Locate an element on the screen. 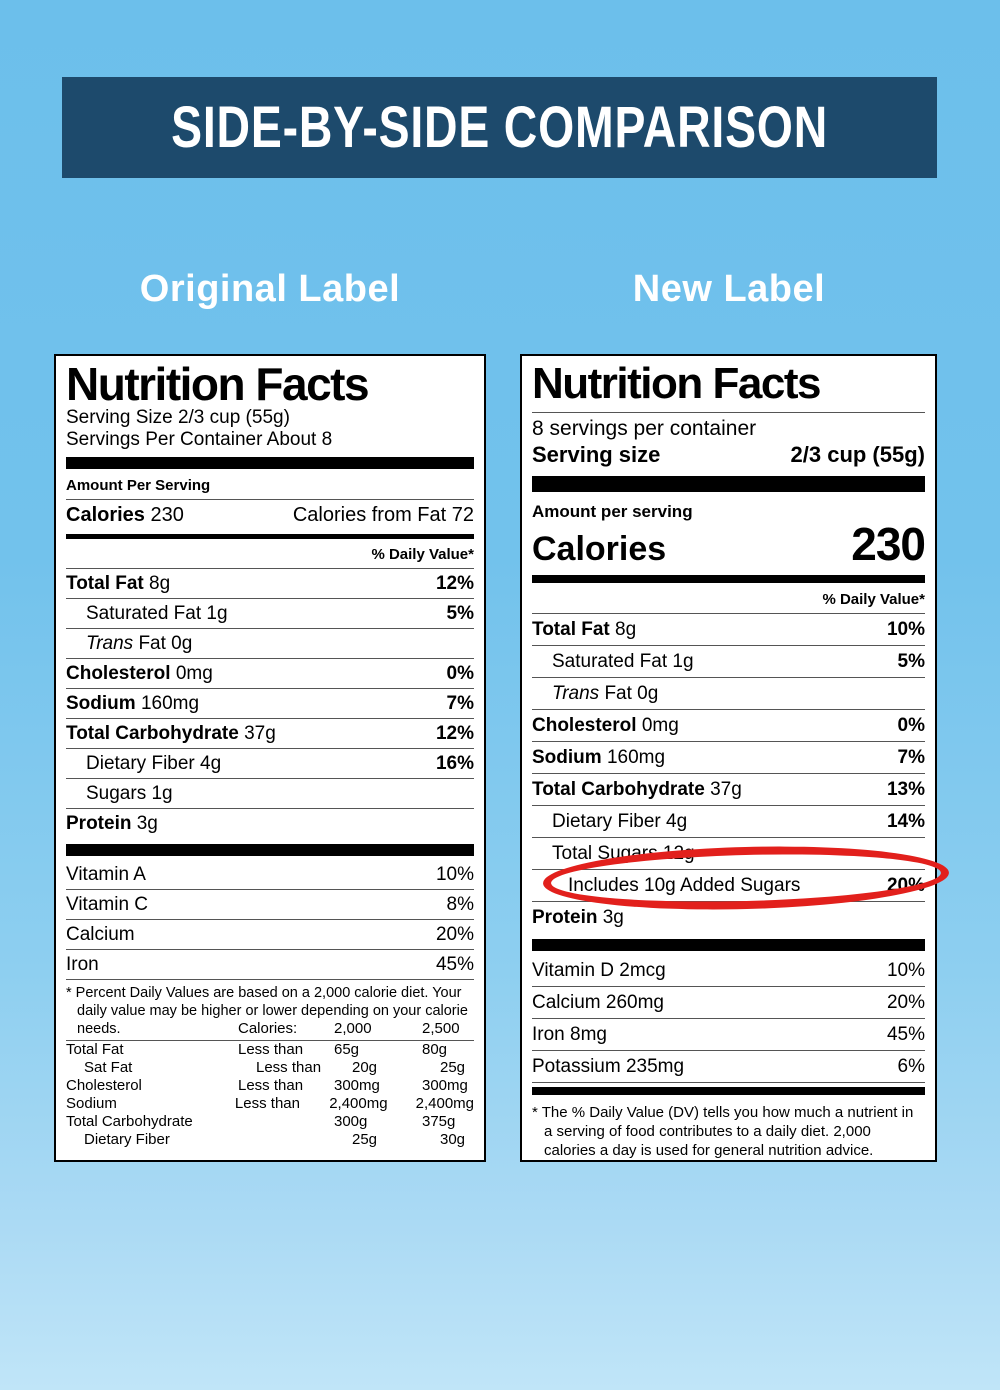  vitamin-row-calcium: Calcium 260mg 20% is located at coordinates (728, 1003).